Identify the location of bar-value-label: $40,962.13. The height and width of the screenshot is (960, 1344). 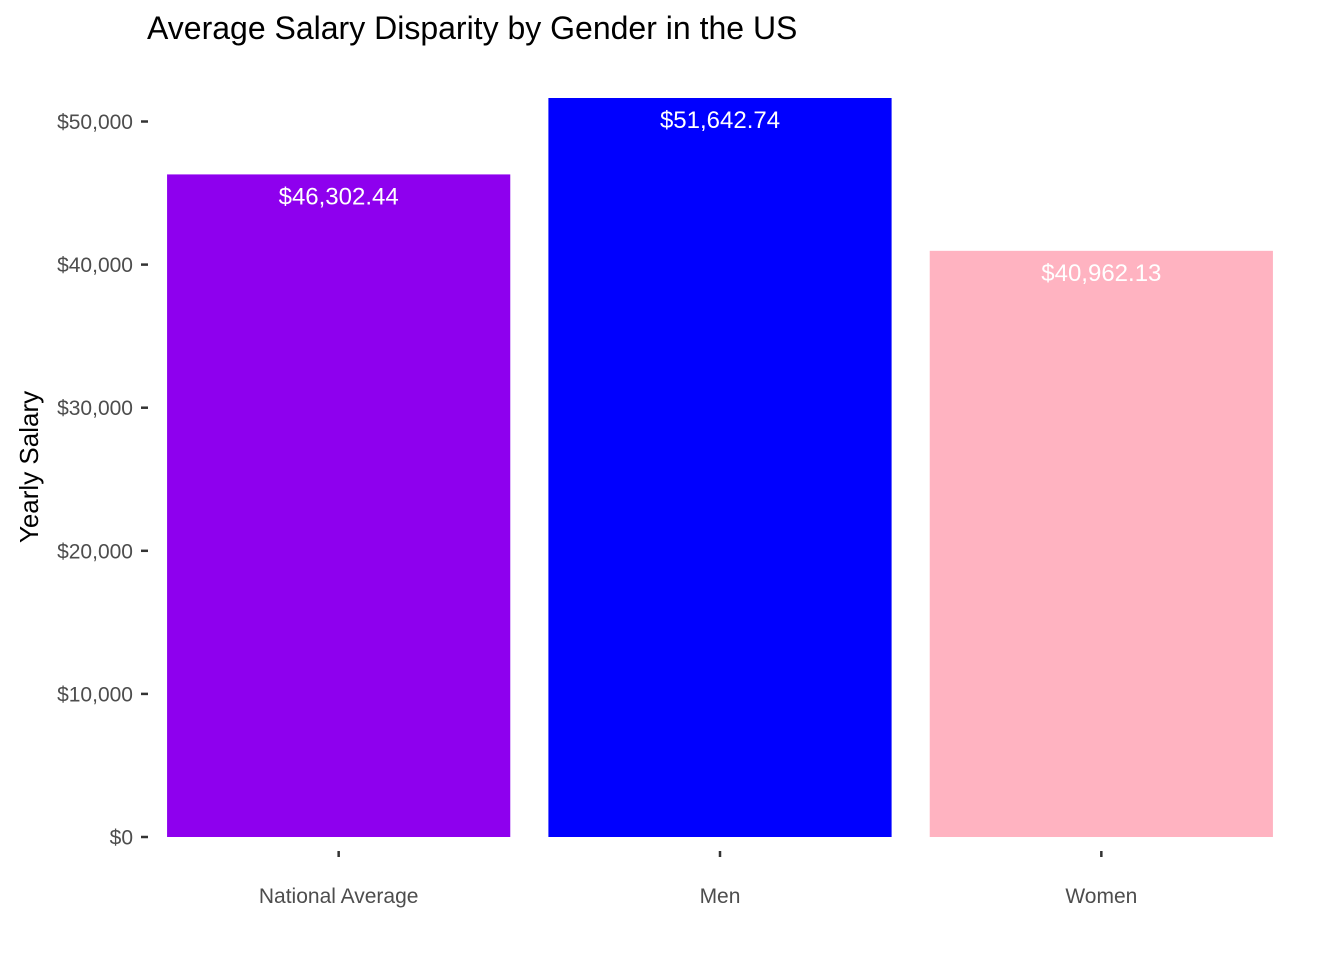
(1101, 273).